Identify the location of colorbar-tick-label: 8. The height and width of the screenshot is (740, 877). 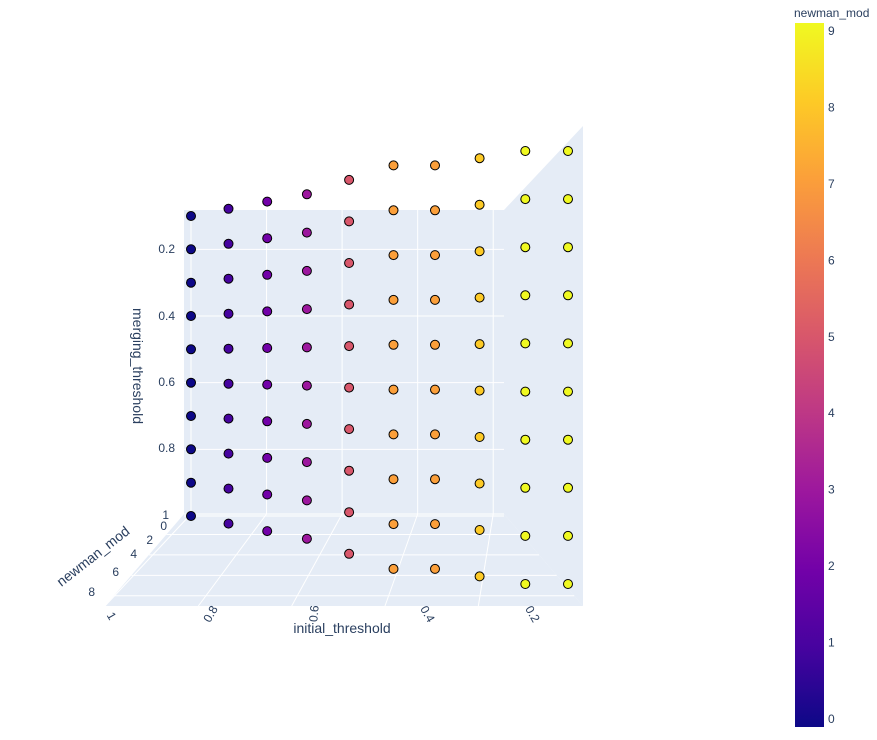
(831, 107).